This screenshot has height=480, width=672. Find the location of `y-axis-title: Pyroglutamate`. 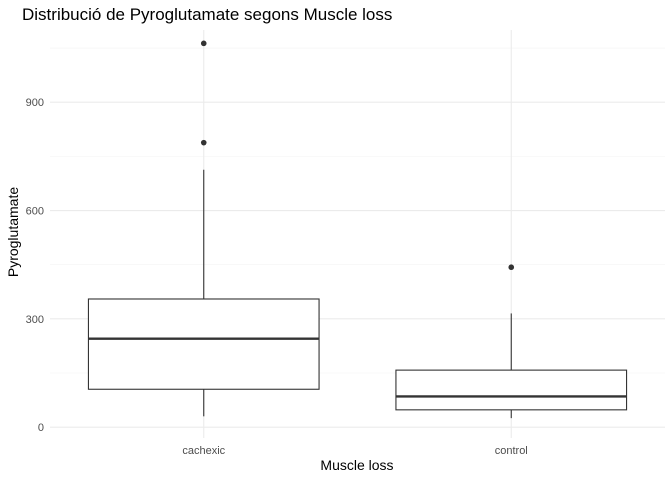

y-axis-title: Pyroglutamate is located at coordinates (13, 232).